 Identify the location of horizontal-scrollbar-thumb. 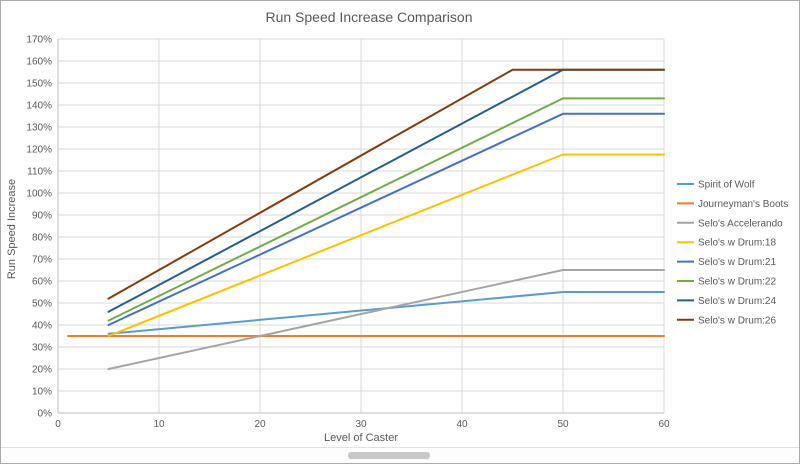
(389, 455).